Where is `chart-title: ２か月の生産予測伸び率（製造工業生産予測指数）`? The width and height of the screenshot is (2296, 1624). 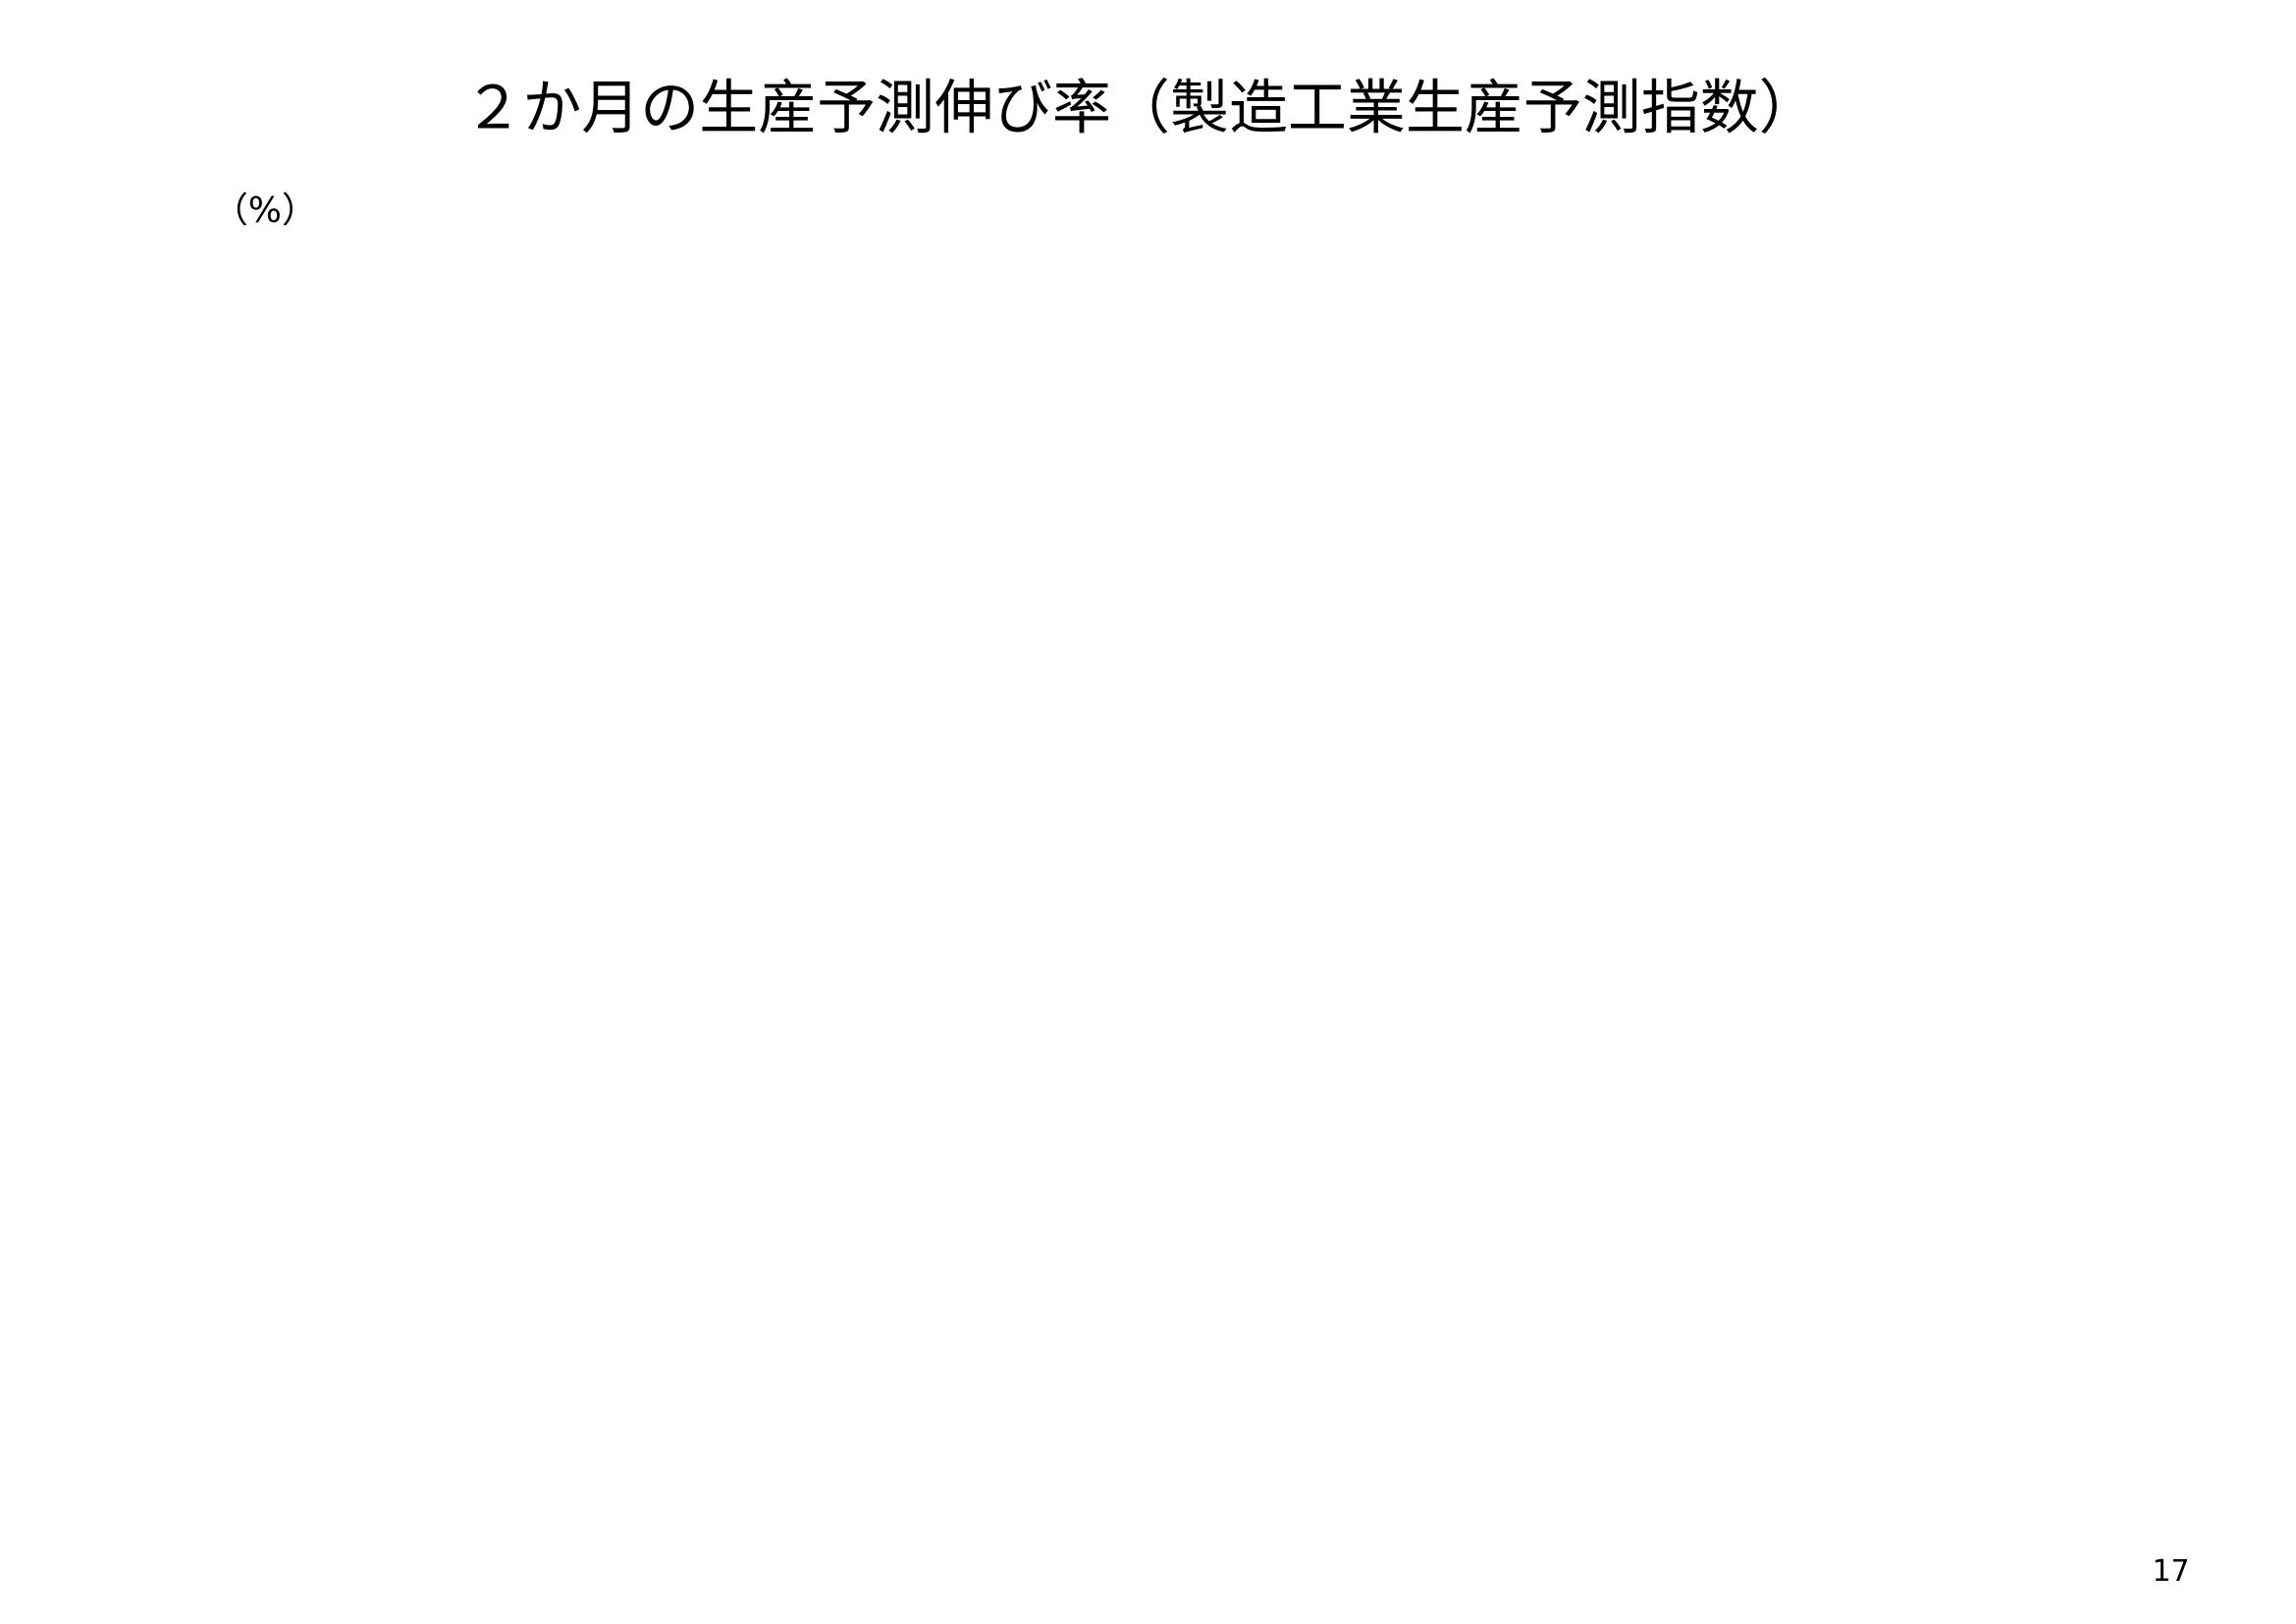
chart-title: ２か月の生産予測伸び率（製造工業生産予測指数） is located at coordinates (1140, 109).